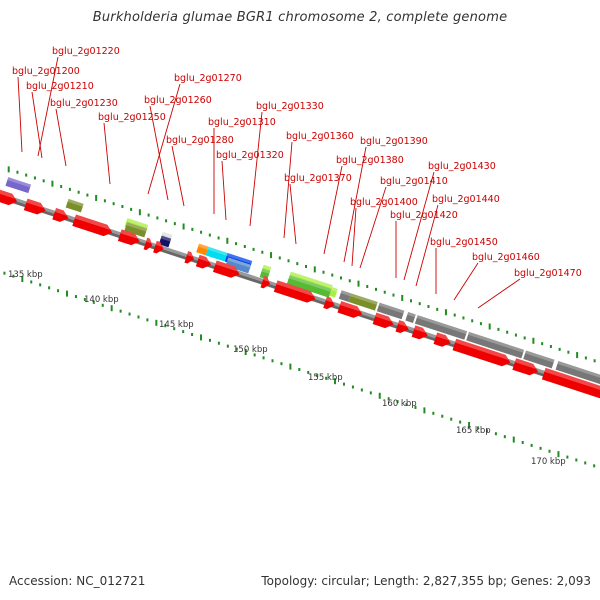 The image size is (600, 600). What do you see at coordinates (178, 100) in the screenshot?
I see `gene-label: bglu_2g01260` at bounding box center [178, 100].